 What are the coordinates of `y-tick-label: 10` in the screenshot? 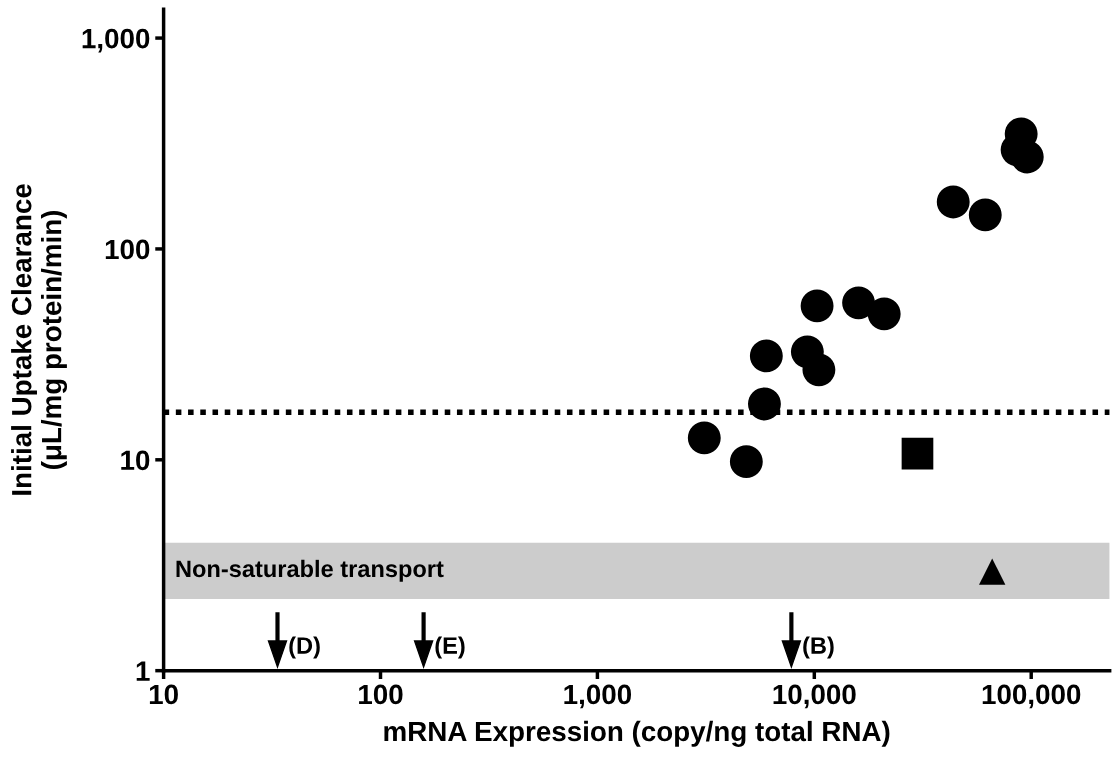 It's located at (135, 460).